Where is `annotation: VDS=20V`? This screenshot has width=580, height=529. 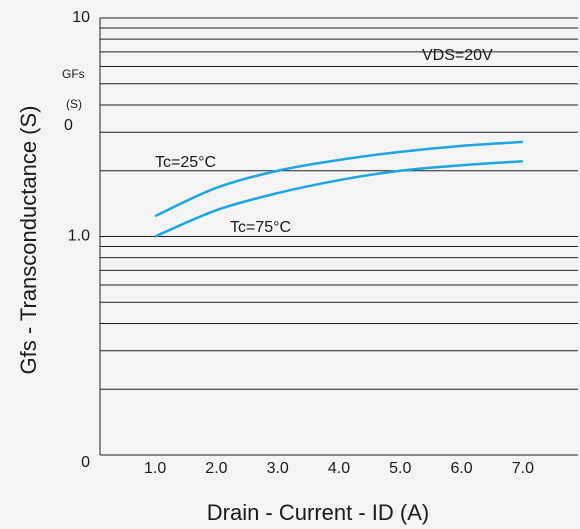
annotation: VDS=20V is located at coordinates (457, 55).